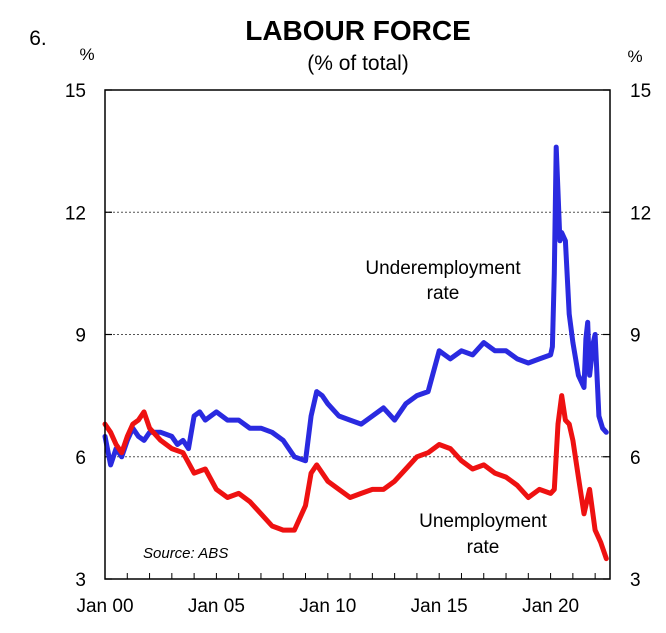  What do you see at coordinates (439, 606) in the screenshot?
I see `x-tick-label: Jan 15` at bounding box center [439, 606].